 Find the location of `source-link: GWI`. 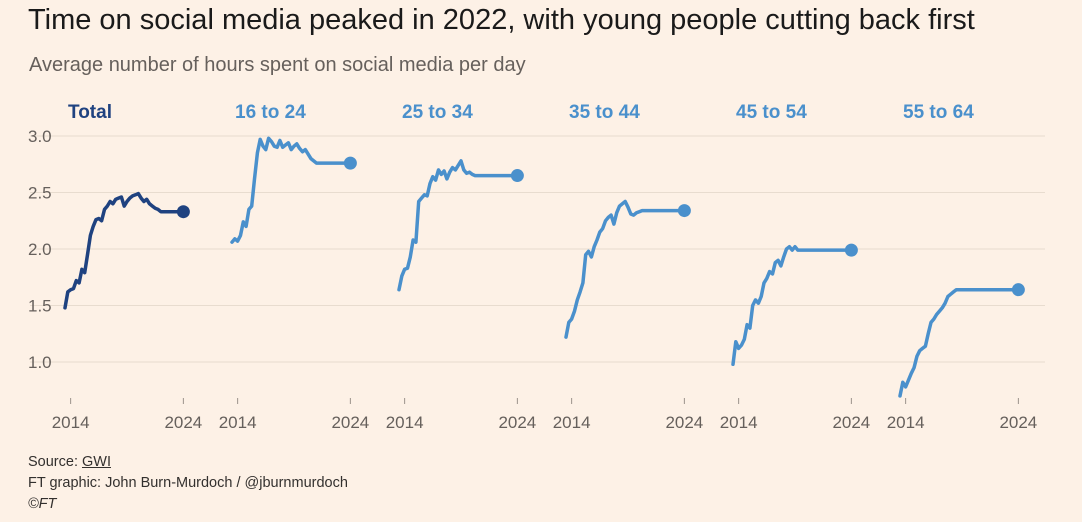

source-link: GWI is located at coordinates (96, 462).